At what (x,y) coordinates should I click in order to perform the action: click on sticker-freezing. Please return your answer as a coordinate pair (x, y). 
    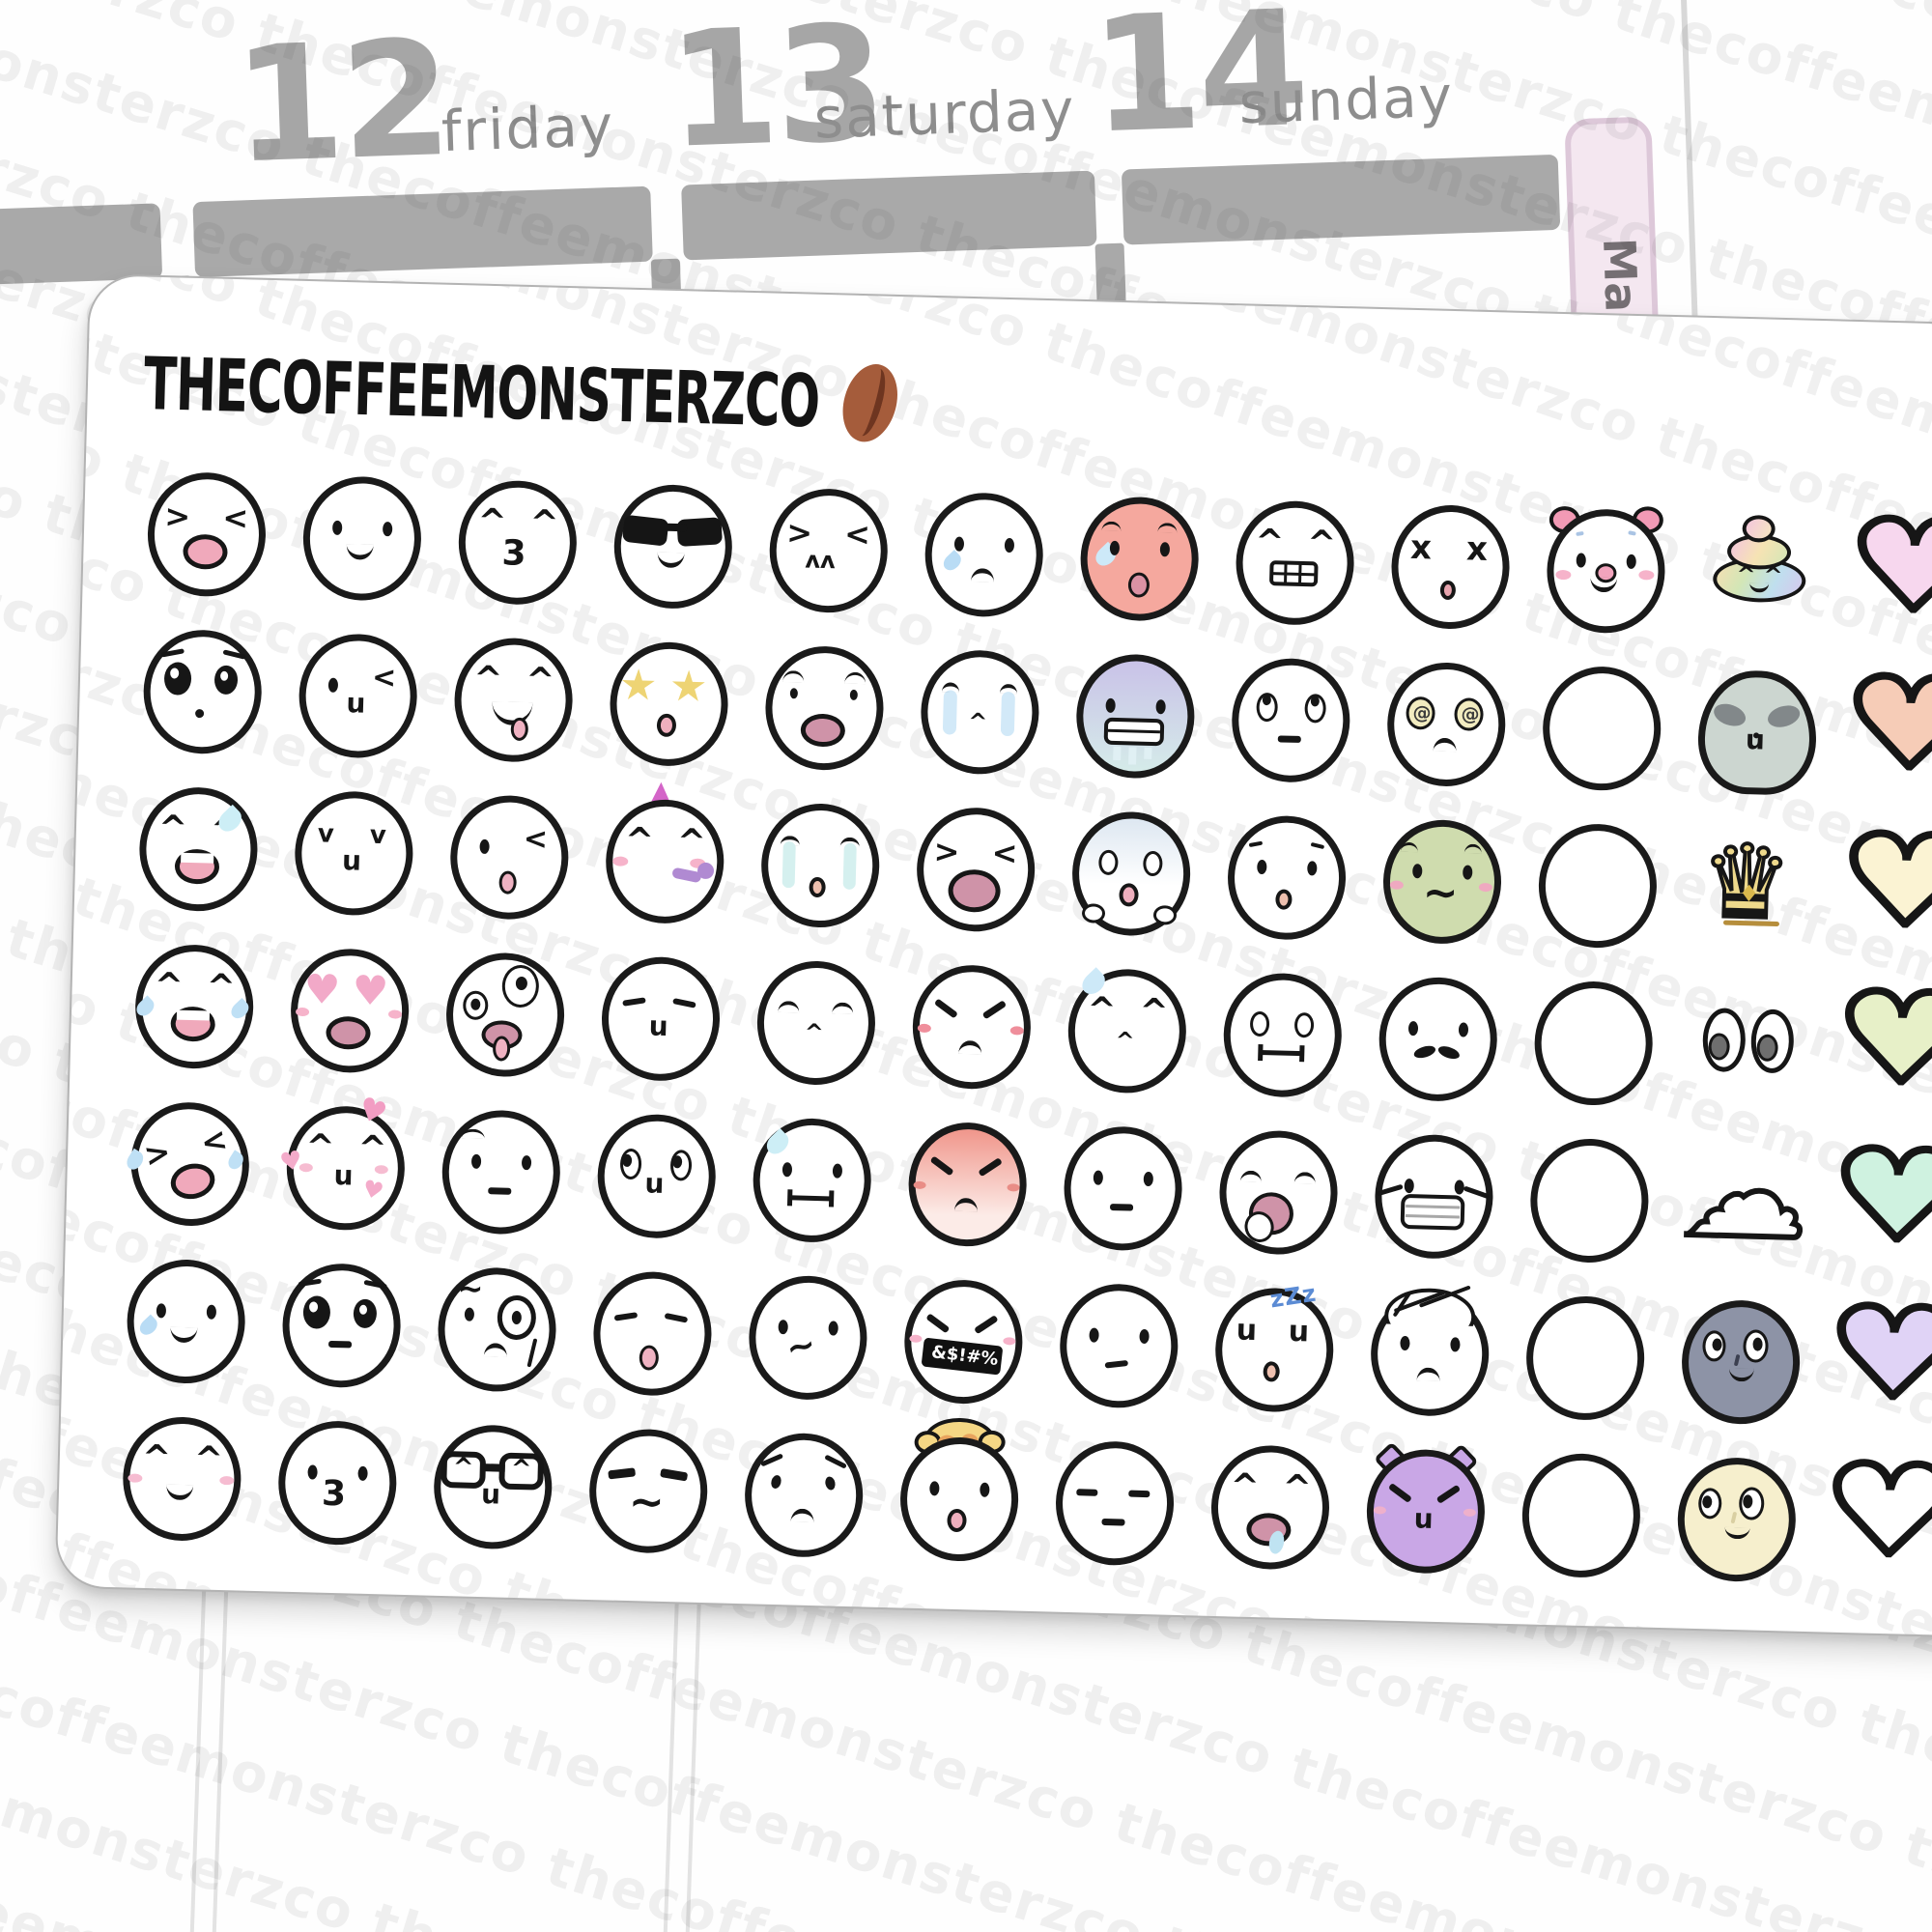
    Looking at the image, I should click on (1135, 716).